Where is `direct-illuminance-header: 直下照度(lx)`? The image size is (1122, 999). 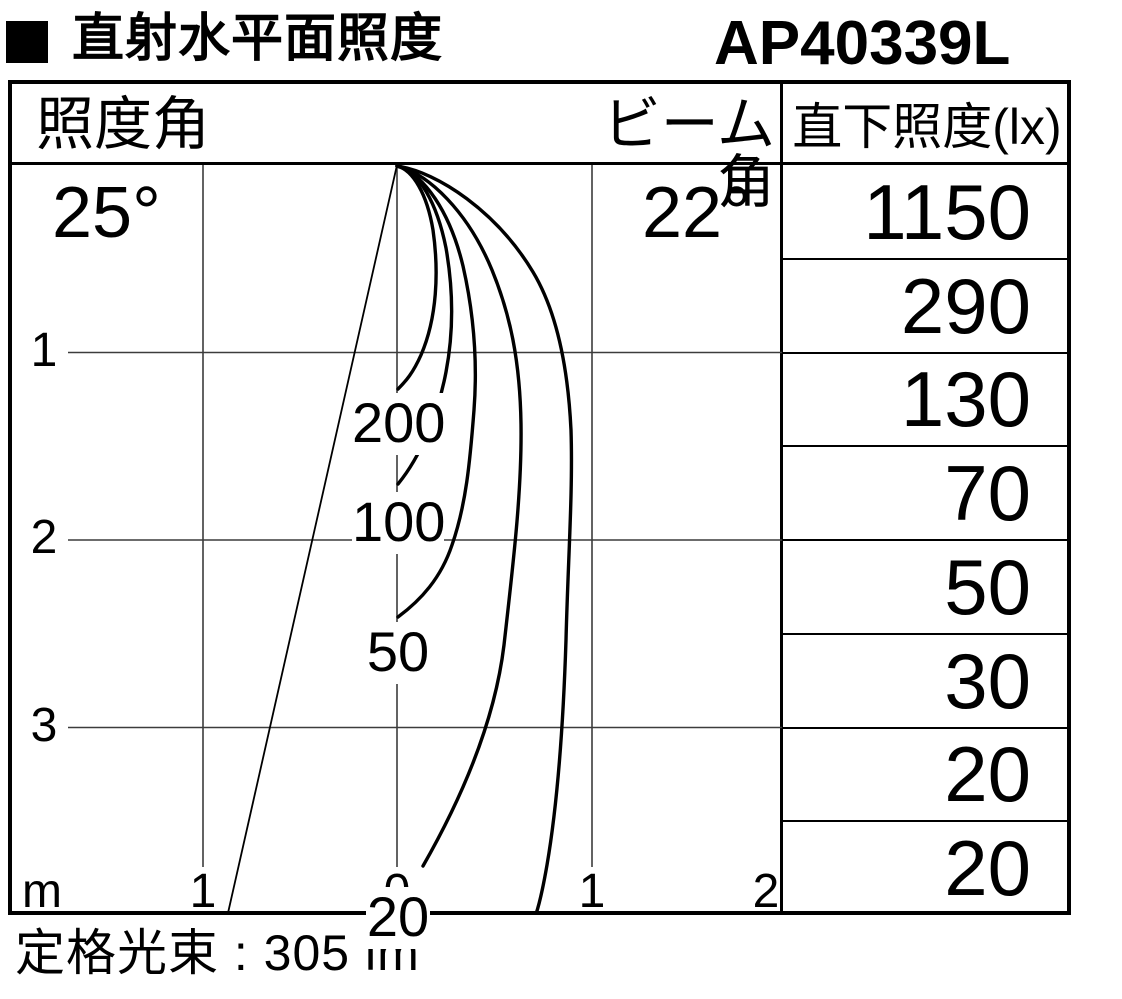 direct-illuminance-header: 直下照度(lx) is located at coordinates (927, 127).